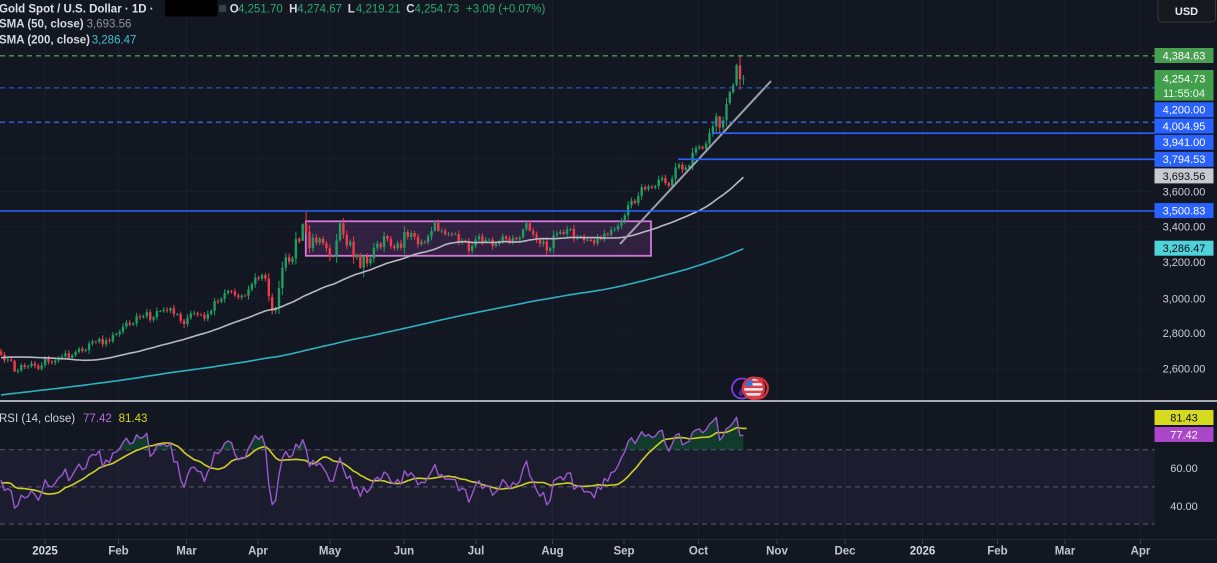  Describe the element at coordinates (293, 10) in the screenshot. I see `svg-text: H` at that location.